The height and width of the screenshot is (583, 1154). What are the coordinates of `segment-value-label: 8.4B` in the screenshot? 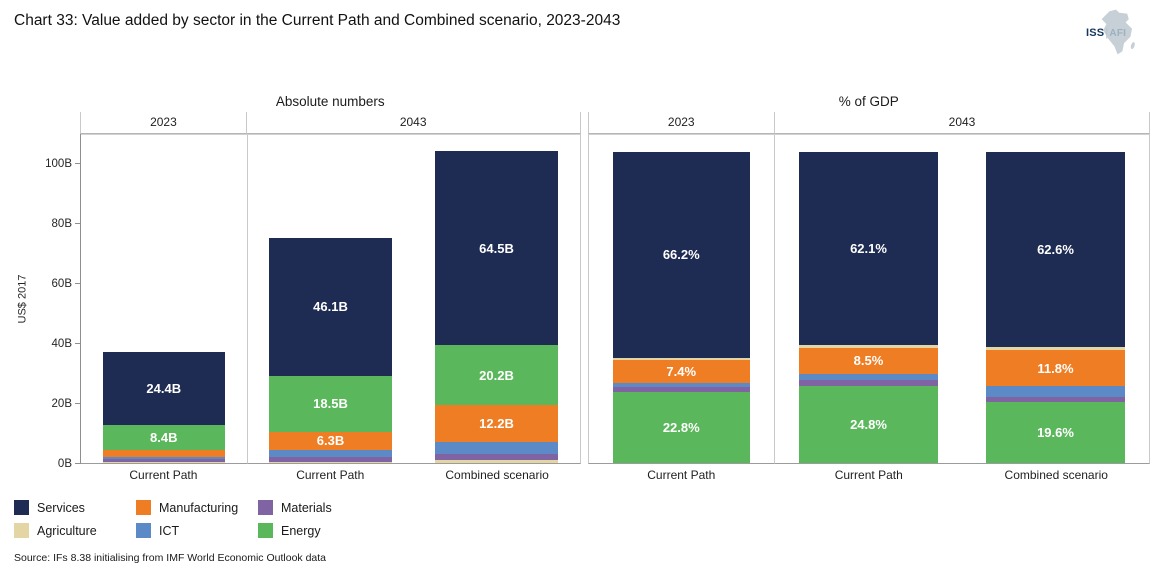 It's located at (164, 438).